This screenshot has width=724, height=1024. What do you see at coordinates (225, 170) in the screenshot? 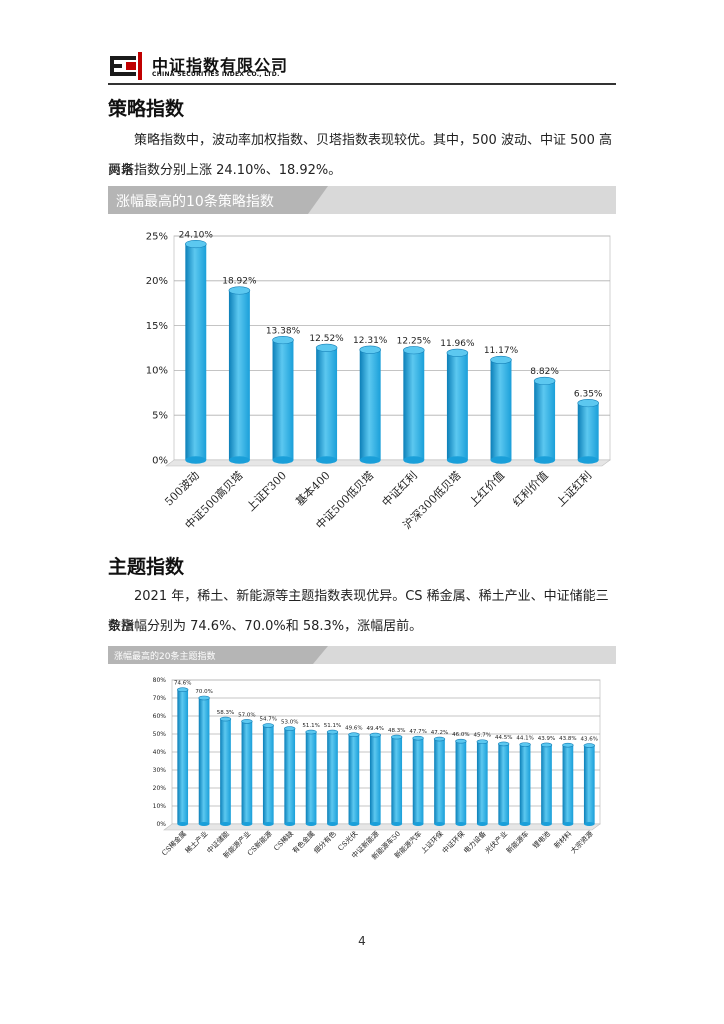
I see `strategy-paragraph-line2: 两条指数分别上涨 24.10%、18.92%。` at bounding box center [225, 170].